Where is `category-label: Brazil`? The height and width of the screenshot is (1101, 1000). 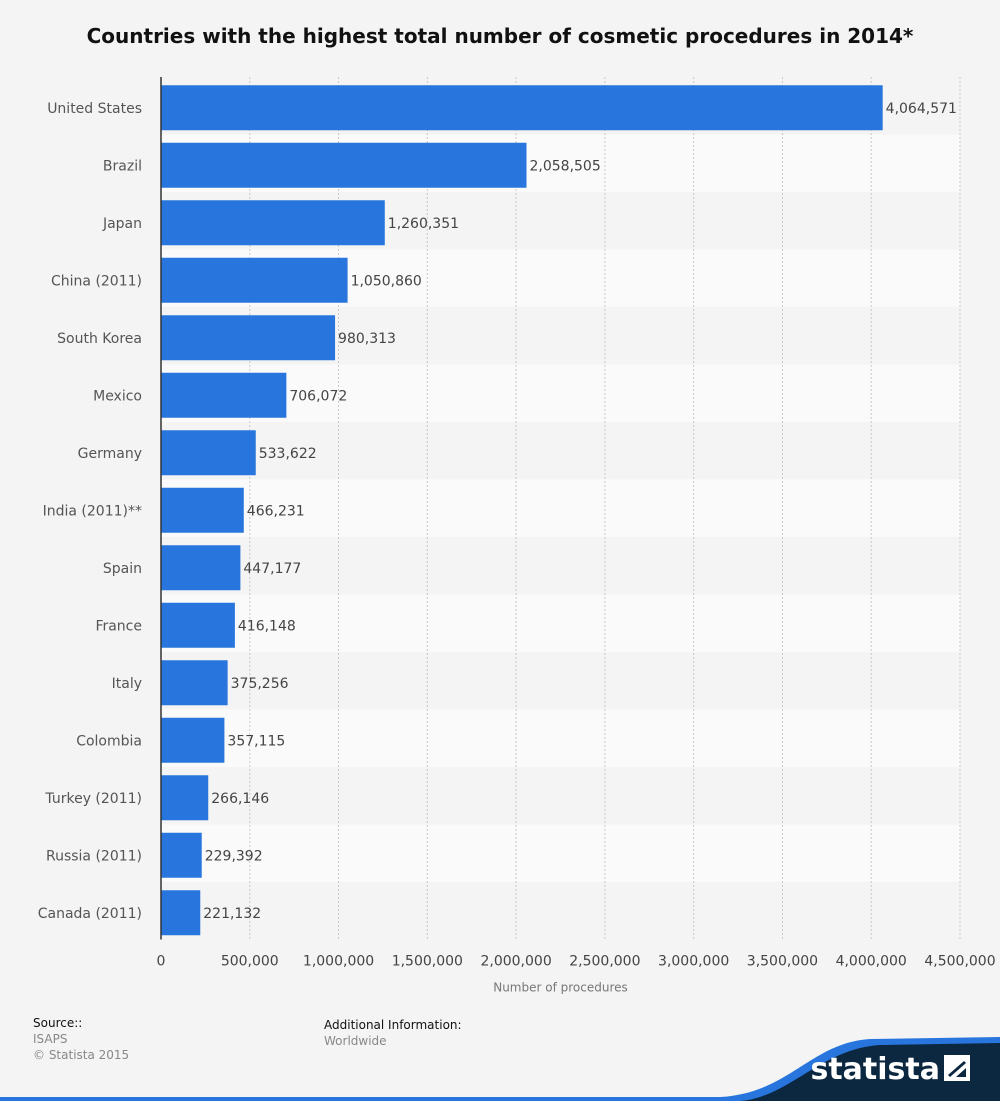
category-label: Brazil is located at coordinates (122, 166).